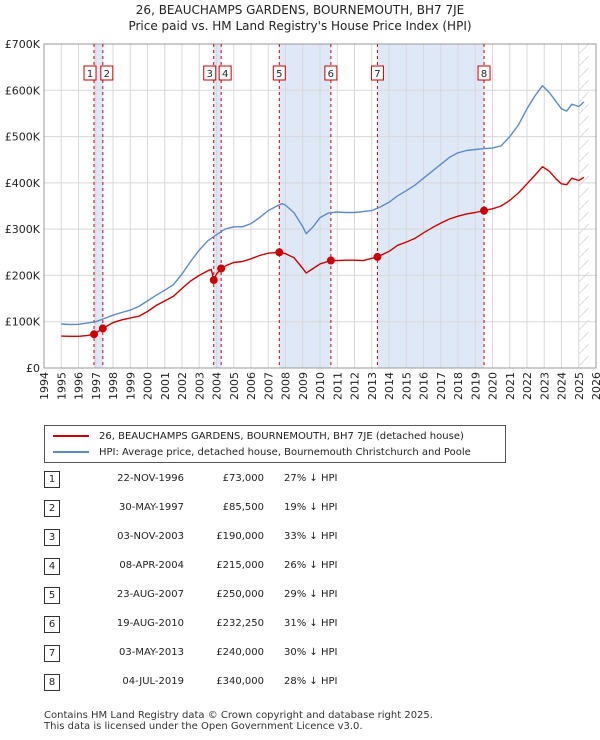  I want to click on sale-label-number: 6, so click(331, 74).